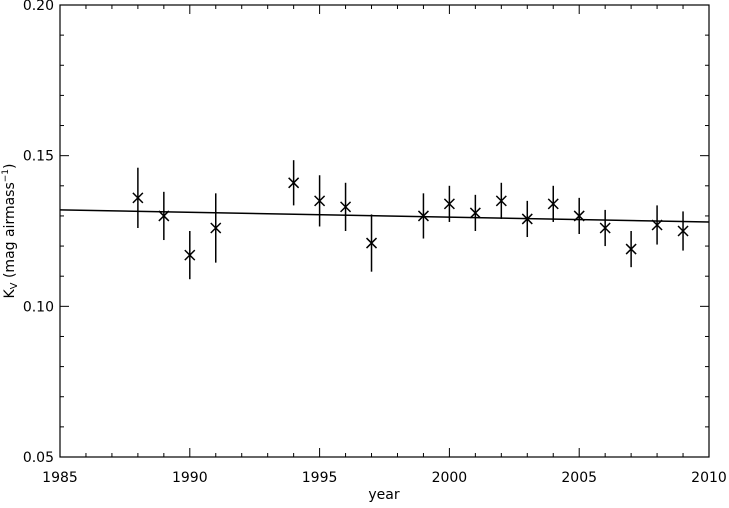 The image size is (729, 508). Describe the element at coordinates (38, 7) in the screenshot. I see `y-tick-label: 0.20` at that location.